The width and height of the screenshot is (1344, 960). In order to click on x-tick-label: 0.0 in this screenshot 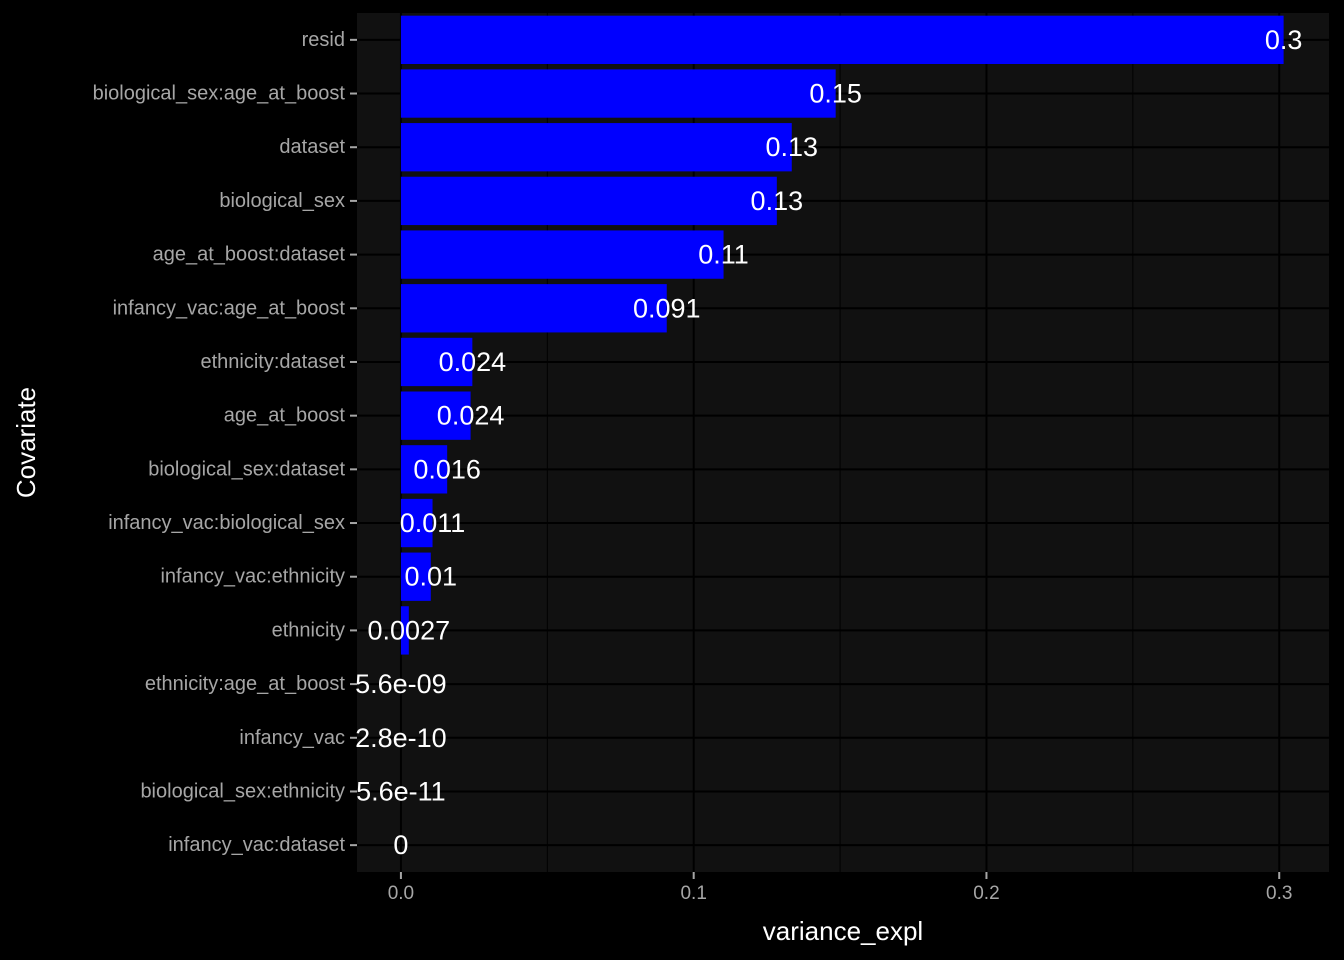, I will do `click(401, 893)`.